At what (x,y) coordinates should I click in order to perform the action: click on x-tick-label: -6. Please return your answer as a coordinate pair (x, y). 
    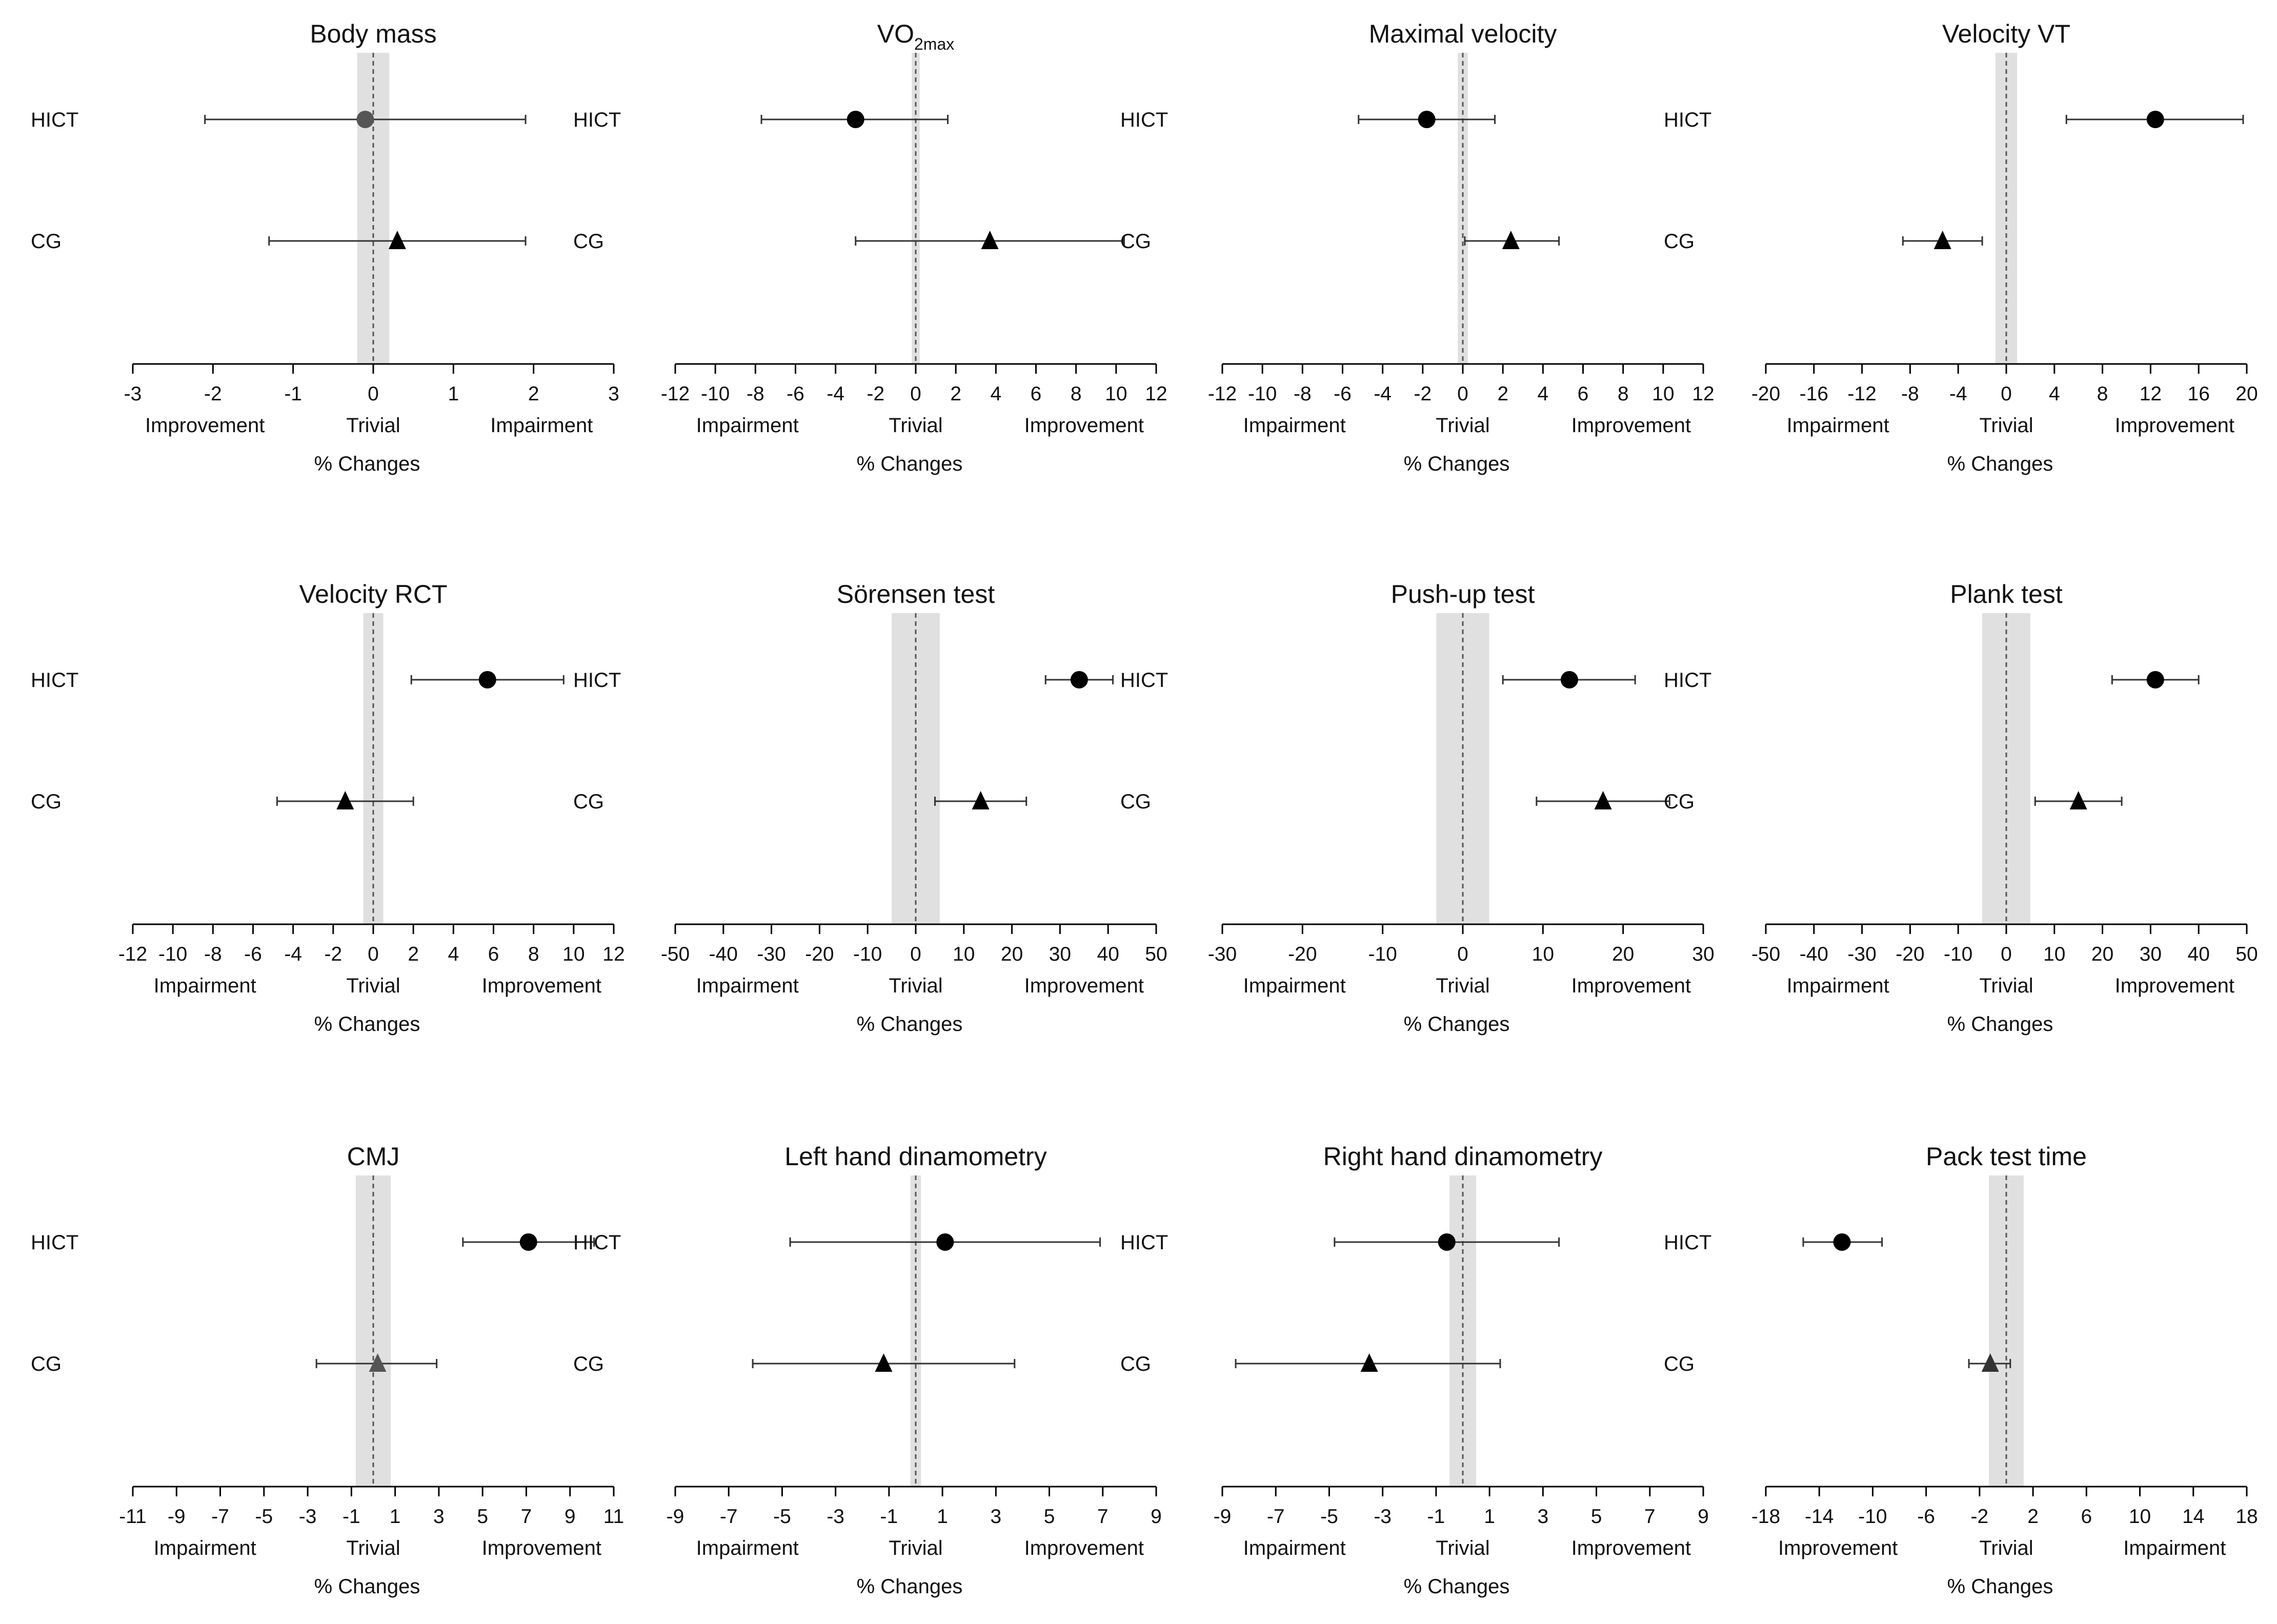
    Looking at the image, I should click on (795, 394).